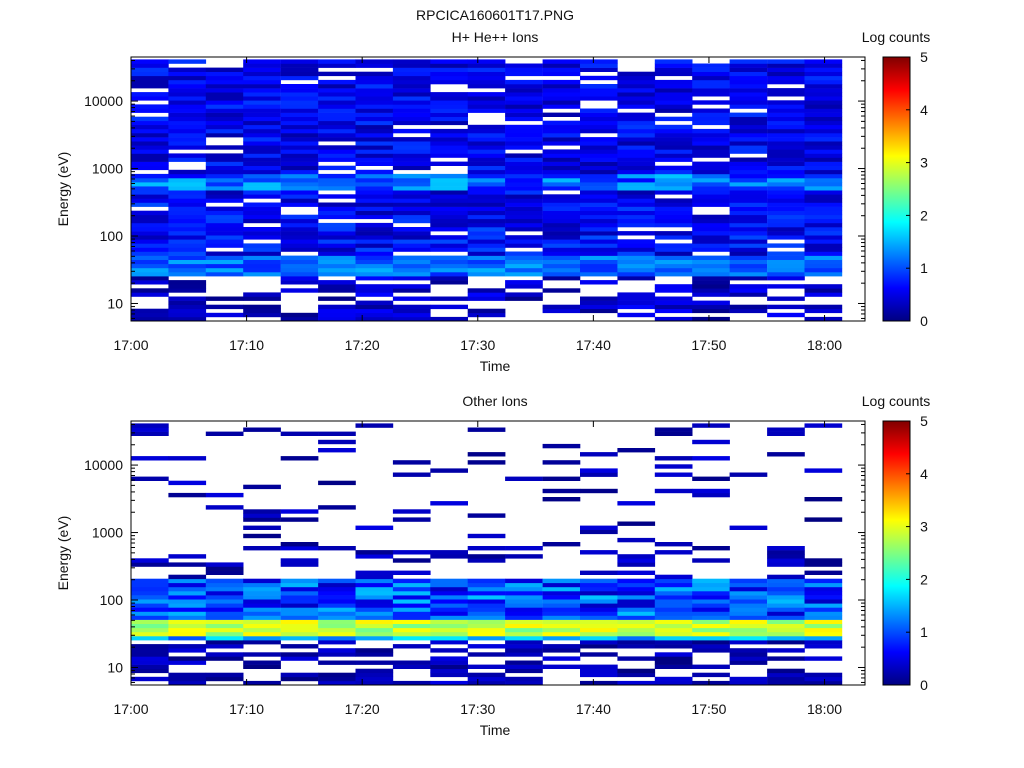 Image resolution: width=1024 pixels, height=768 pixels. Describe the element at coordinates (924, 163) in the screenshot. I see `colorbar-tick-label: 3` at that location.